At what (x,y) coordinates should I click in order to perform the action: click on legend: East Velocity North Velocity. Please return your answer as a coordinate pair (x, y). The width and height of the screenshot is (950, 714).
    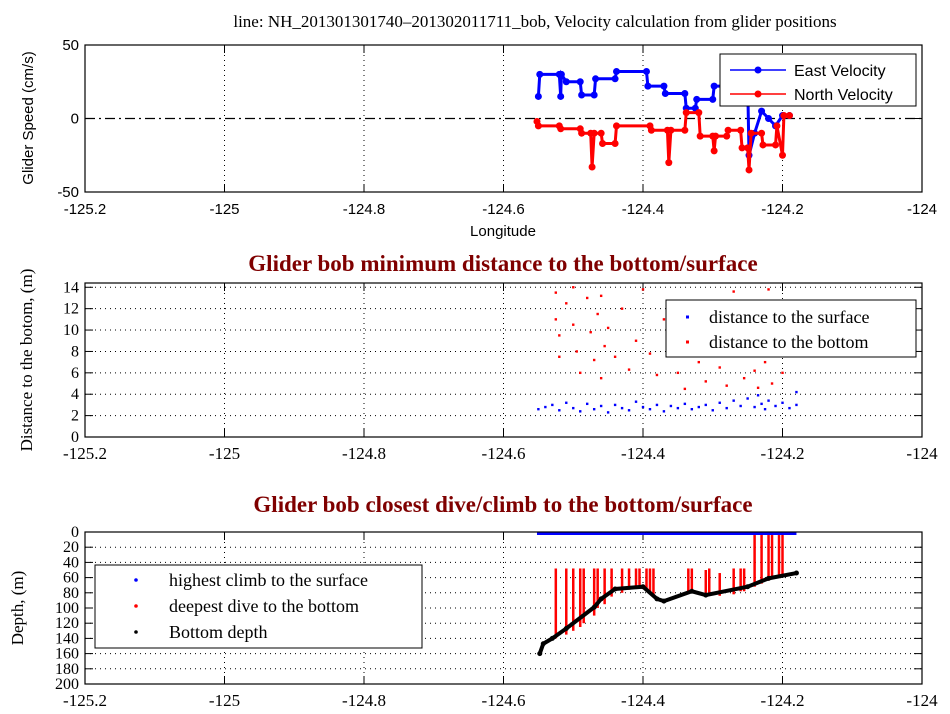
    Looking at the image, I should click on (818, 80).